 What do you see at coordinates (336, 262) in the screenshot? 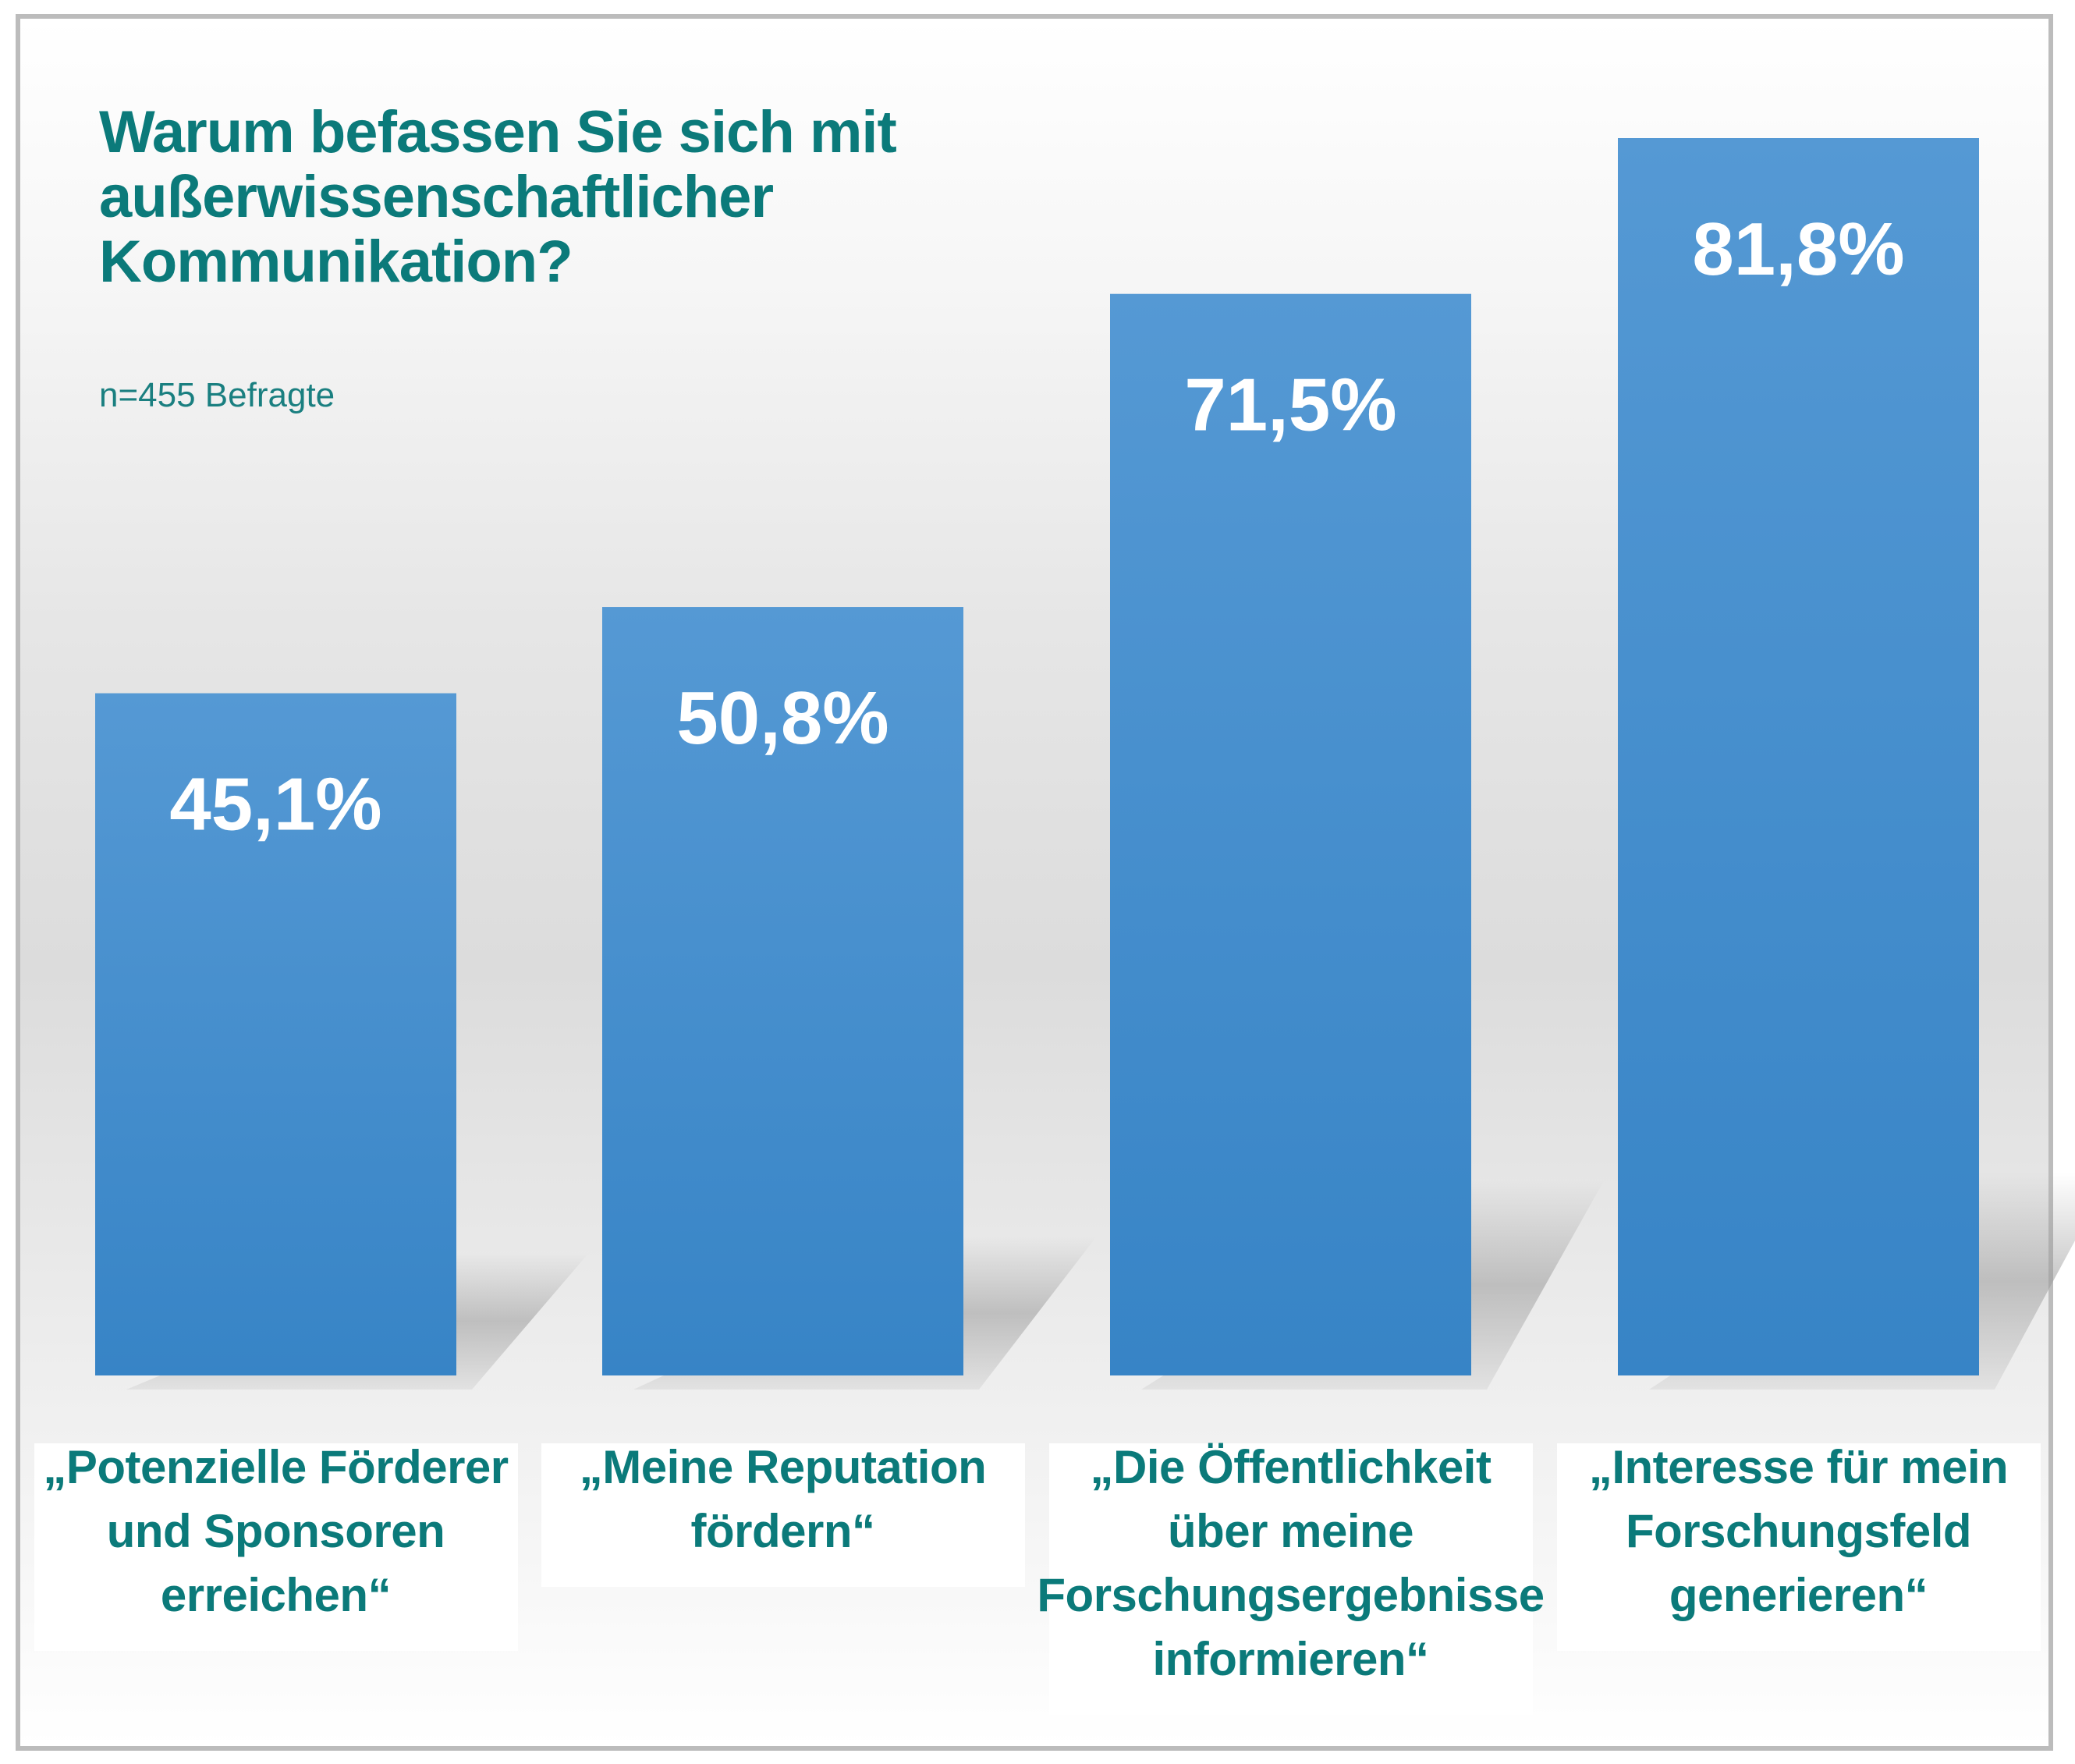
I see `chart-title-line: Kommunikation?` at bounding box center [336, 262].